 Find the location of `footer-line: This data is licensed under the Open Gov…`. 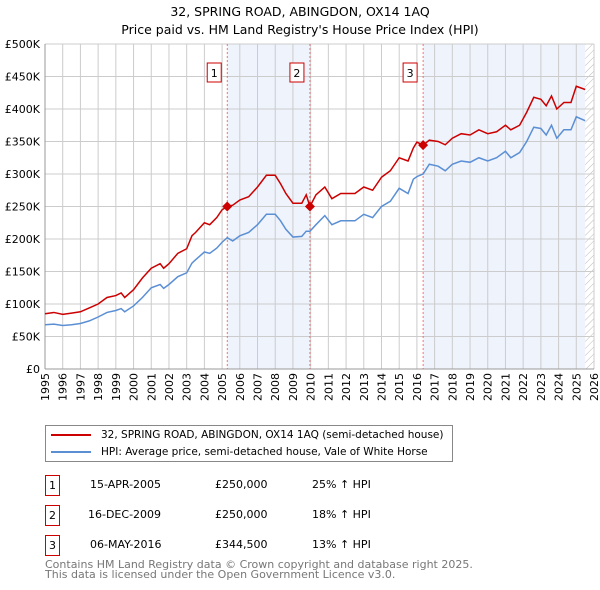

footer-line: This data is licensed under the Open Gov… is located at coordinates (220, 574).